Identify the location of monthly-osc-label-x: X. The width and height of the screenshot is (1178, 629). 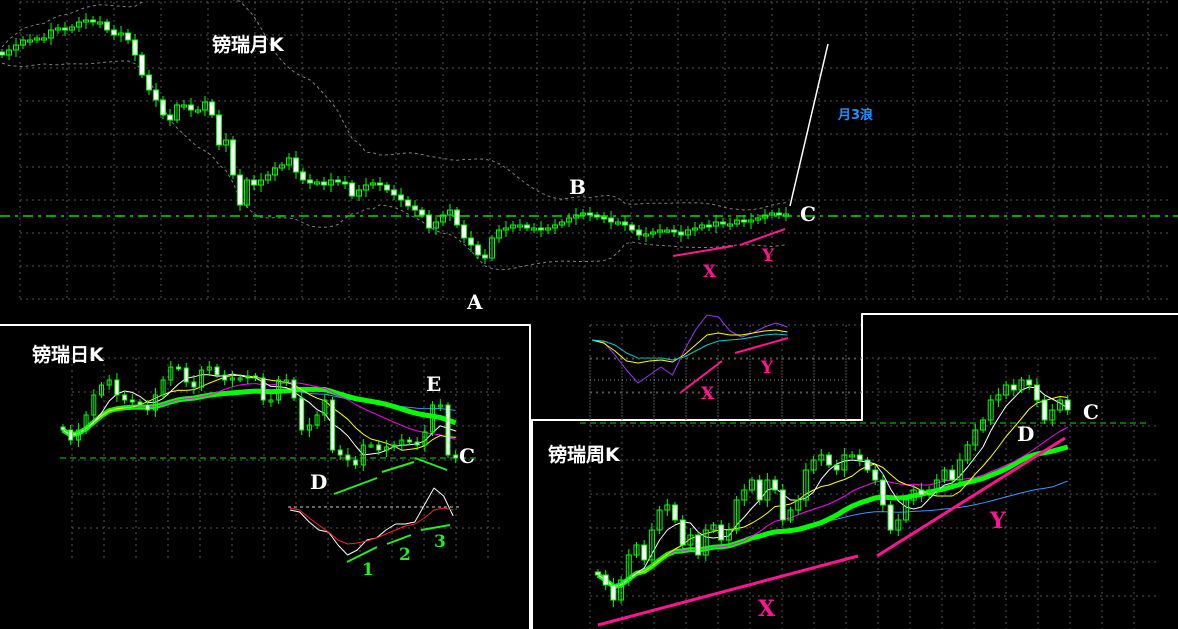
(708, 394).